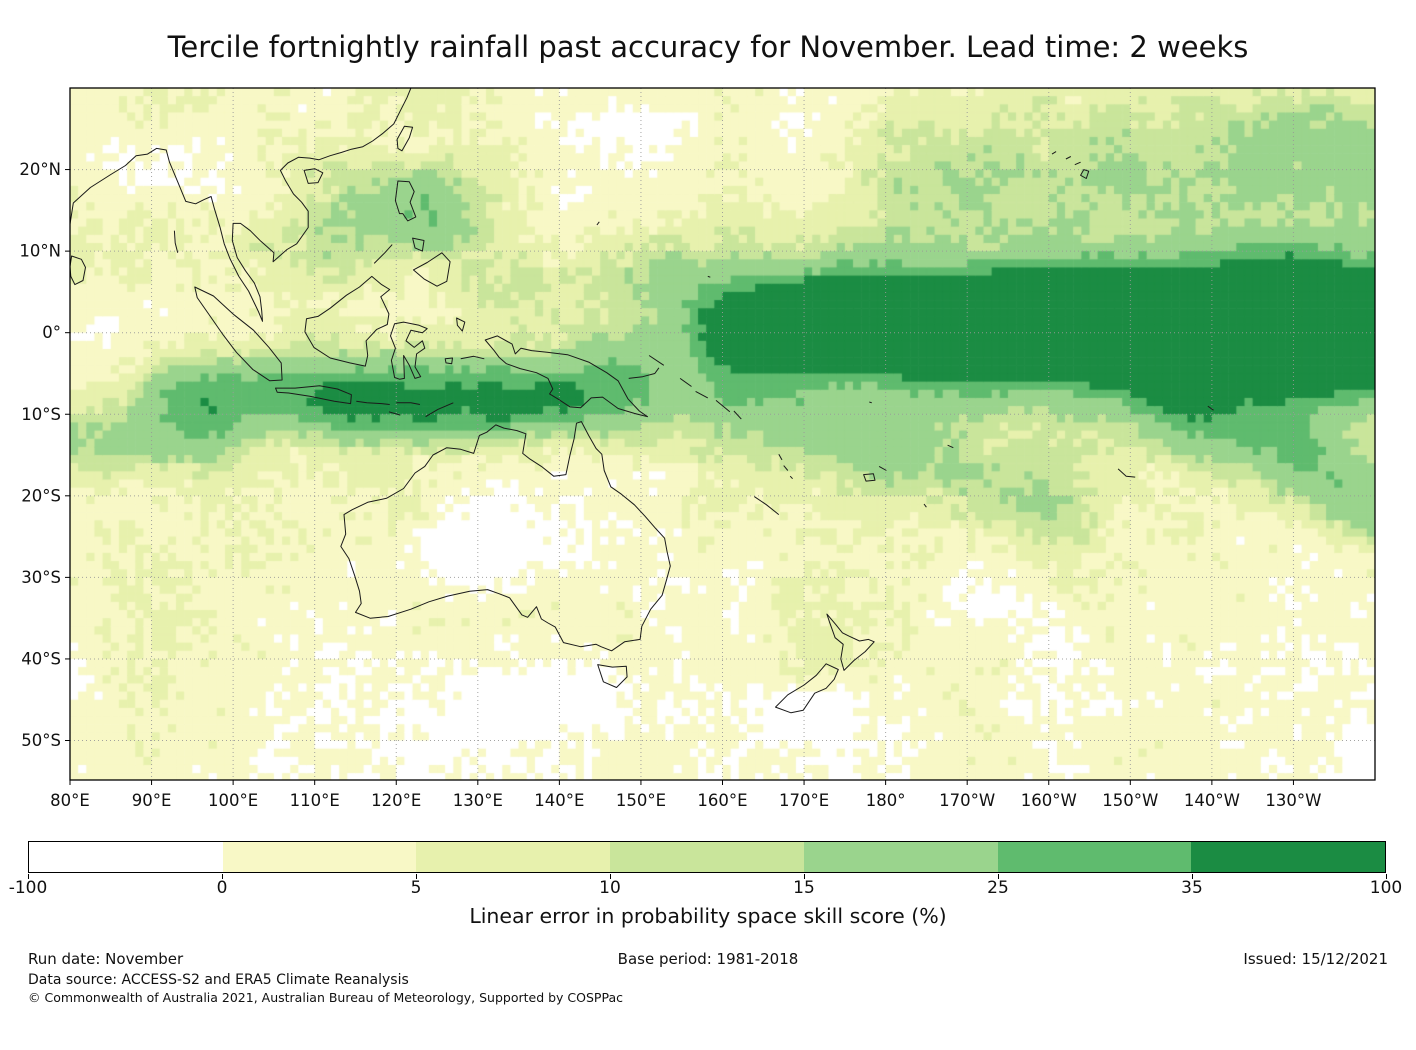 Image resolution: width=1416 pixels, height=1050 pixels. What do you see at coordinates (559, 800) in the screenshot?
I see `x-tick-label: 140°E` at bounding box center [559, 800].